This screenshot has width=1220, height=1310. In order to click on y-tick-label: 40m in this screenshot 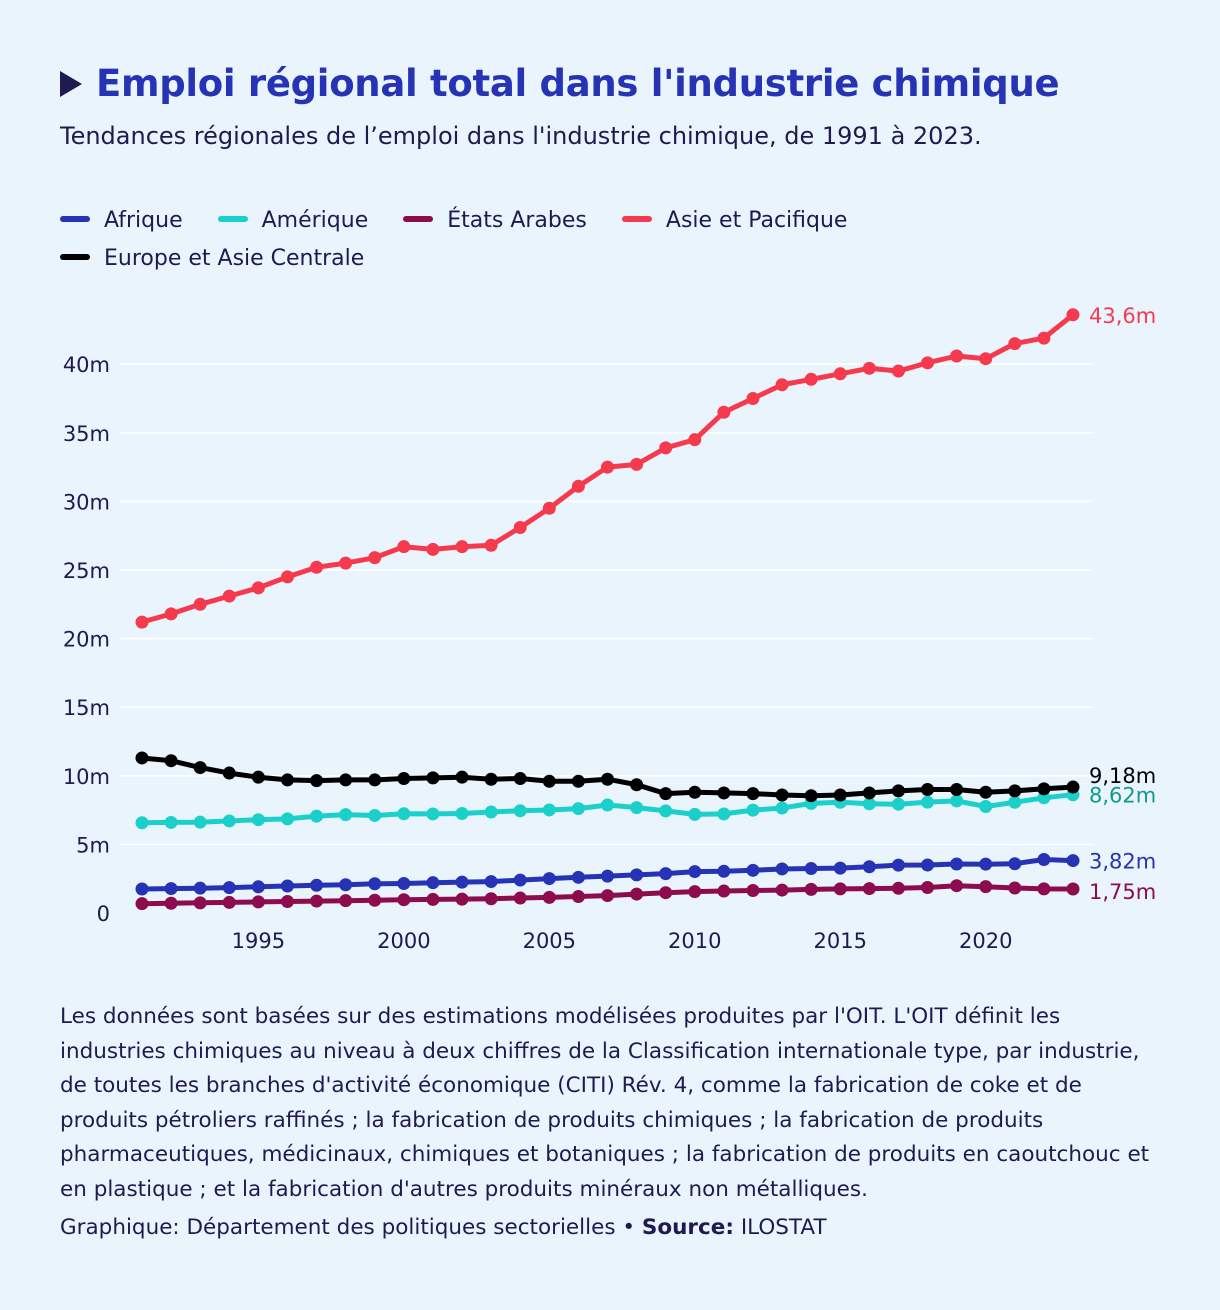, I will do `click(86, 365)`.